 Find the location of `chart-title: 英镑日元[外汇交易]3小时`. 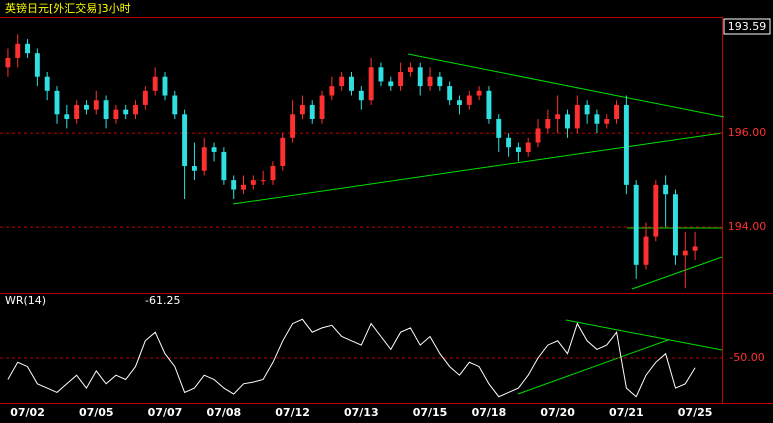

chart-title: 英镑日元[外汇交易]3小时 is located at coordinates (68, 8).